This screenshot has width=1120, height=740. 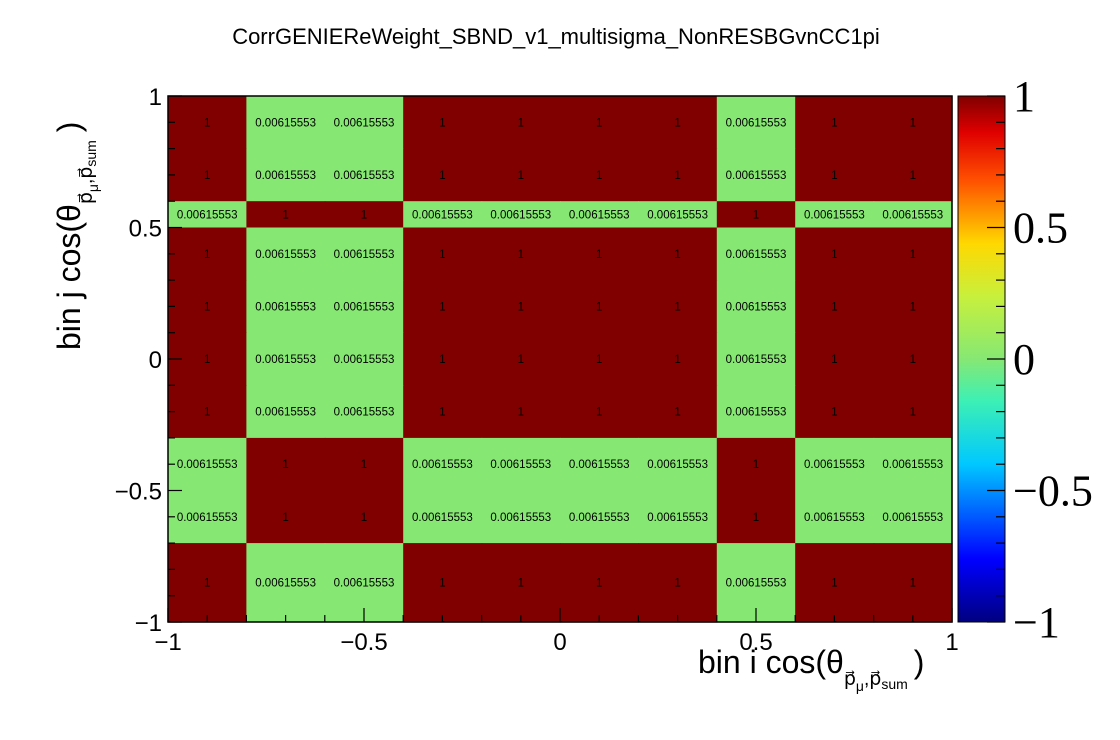 I want to click on color-scale: −1 −0.5 0 0.5 1, so click(x=1025, y=359).